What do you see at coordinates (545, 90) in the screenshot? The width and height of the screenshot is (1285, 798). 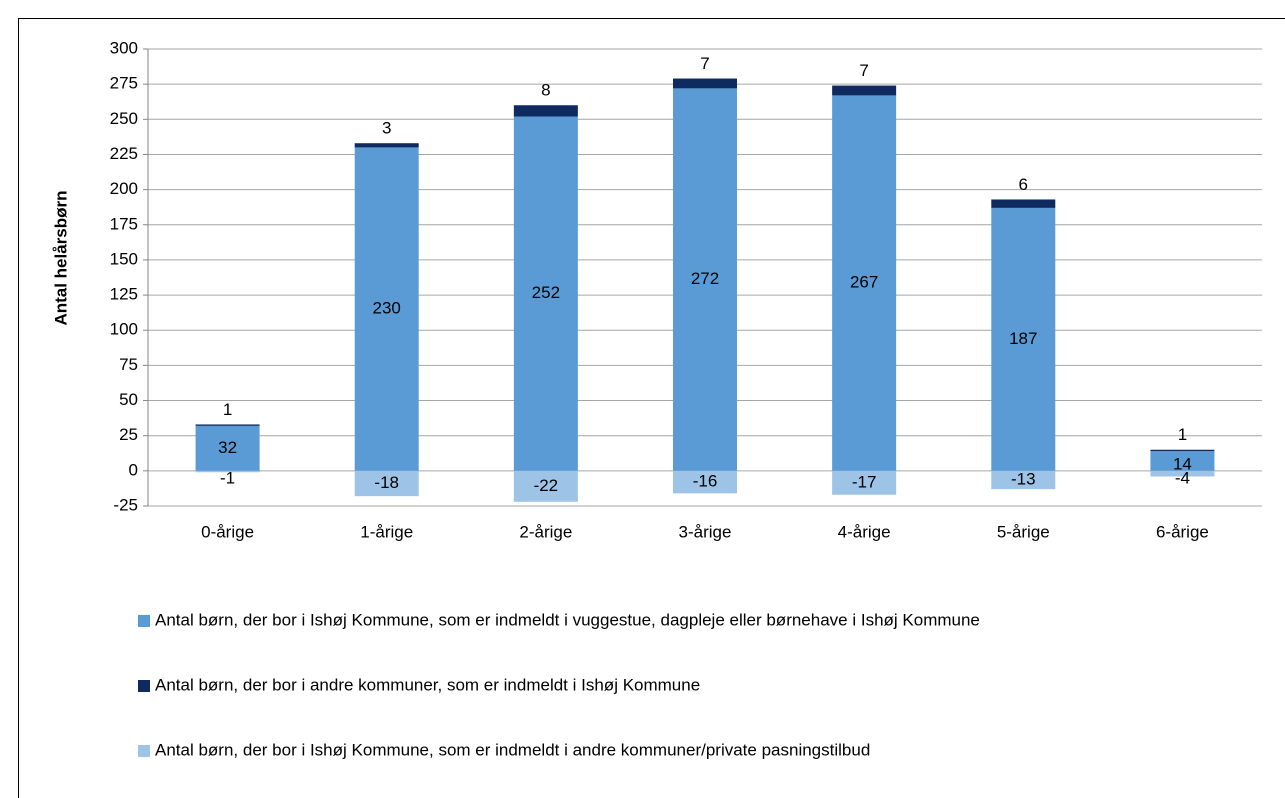 I see `data-label: 8` at bounding box center [545, 90].